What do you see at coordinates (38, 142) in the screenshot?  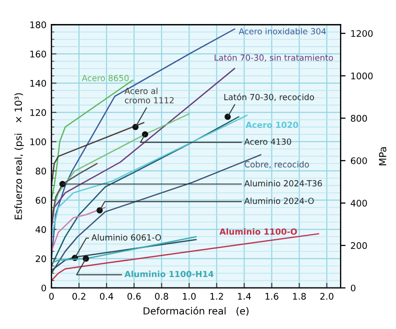 I see `y-tick-label: 100` at bounding box center [38, 142].